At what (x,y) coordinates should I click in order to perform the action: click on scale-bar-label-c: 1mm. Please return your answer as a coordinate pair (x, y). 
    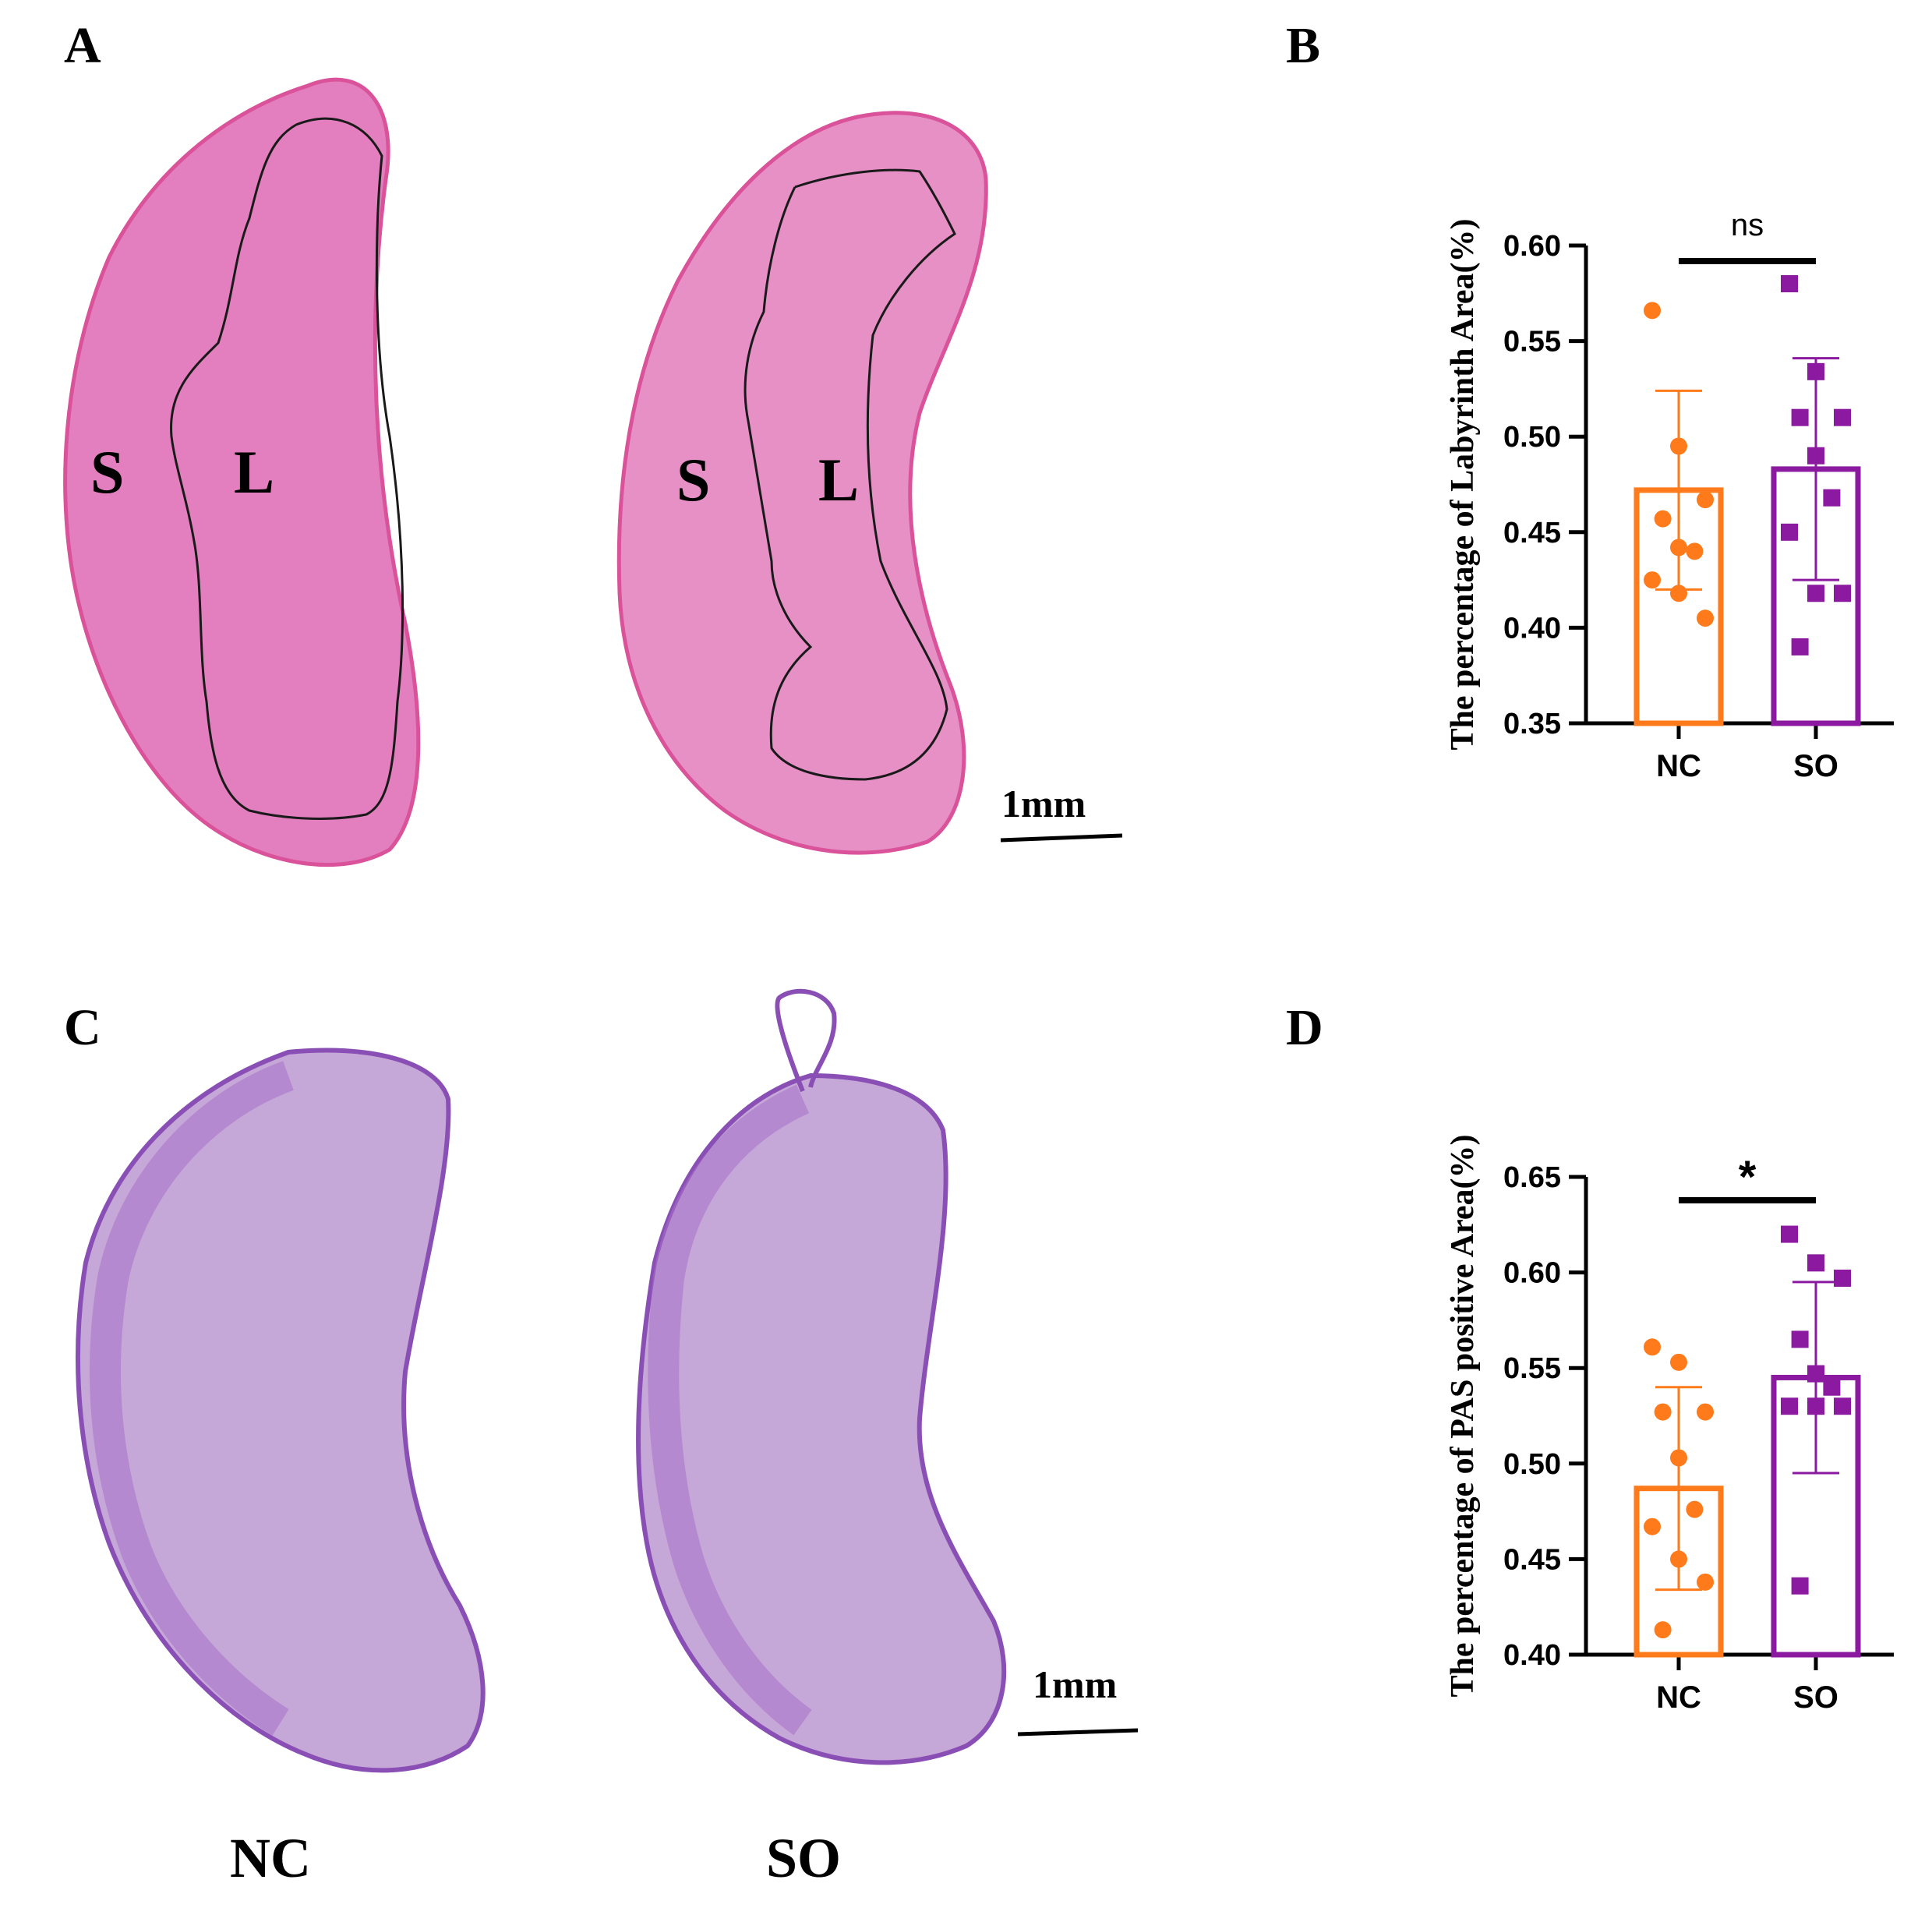
    Looking at the image, I should click on (1075, 1684).